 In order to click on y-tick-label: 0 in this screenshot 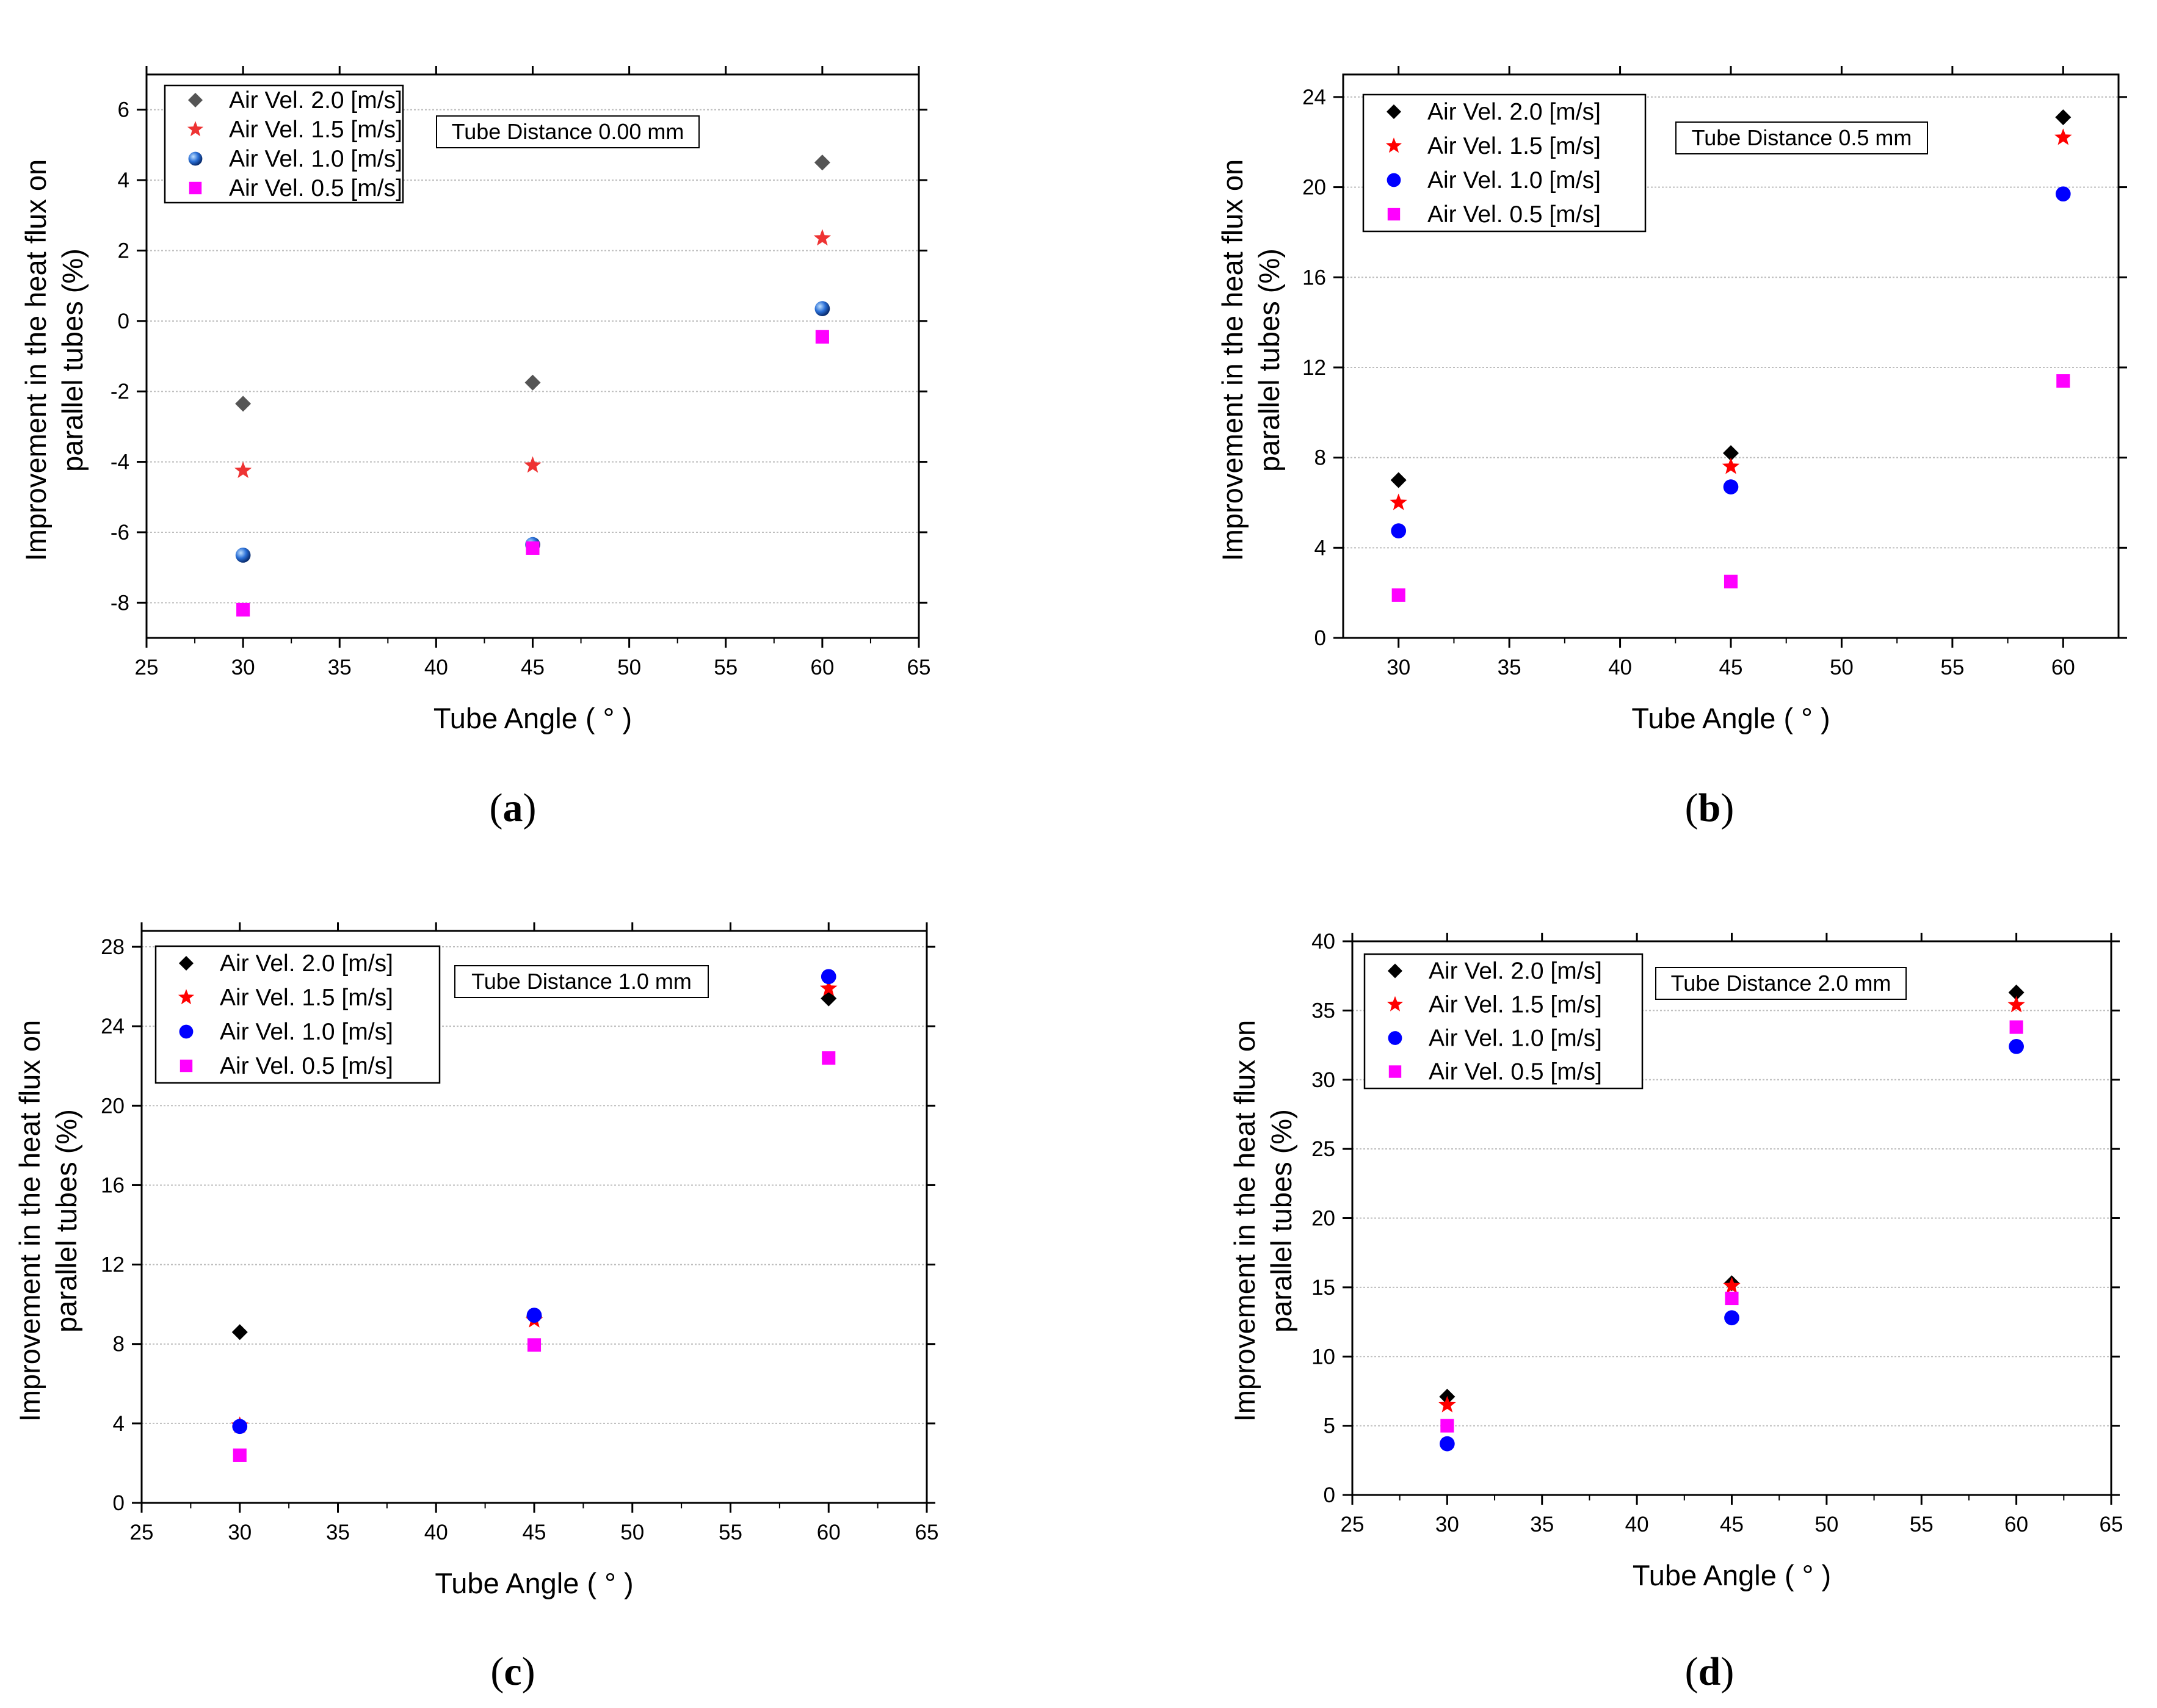, I will do `click(123, 321)`.